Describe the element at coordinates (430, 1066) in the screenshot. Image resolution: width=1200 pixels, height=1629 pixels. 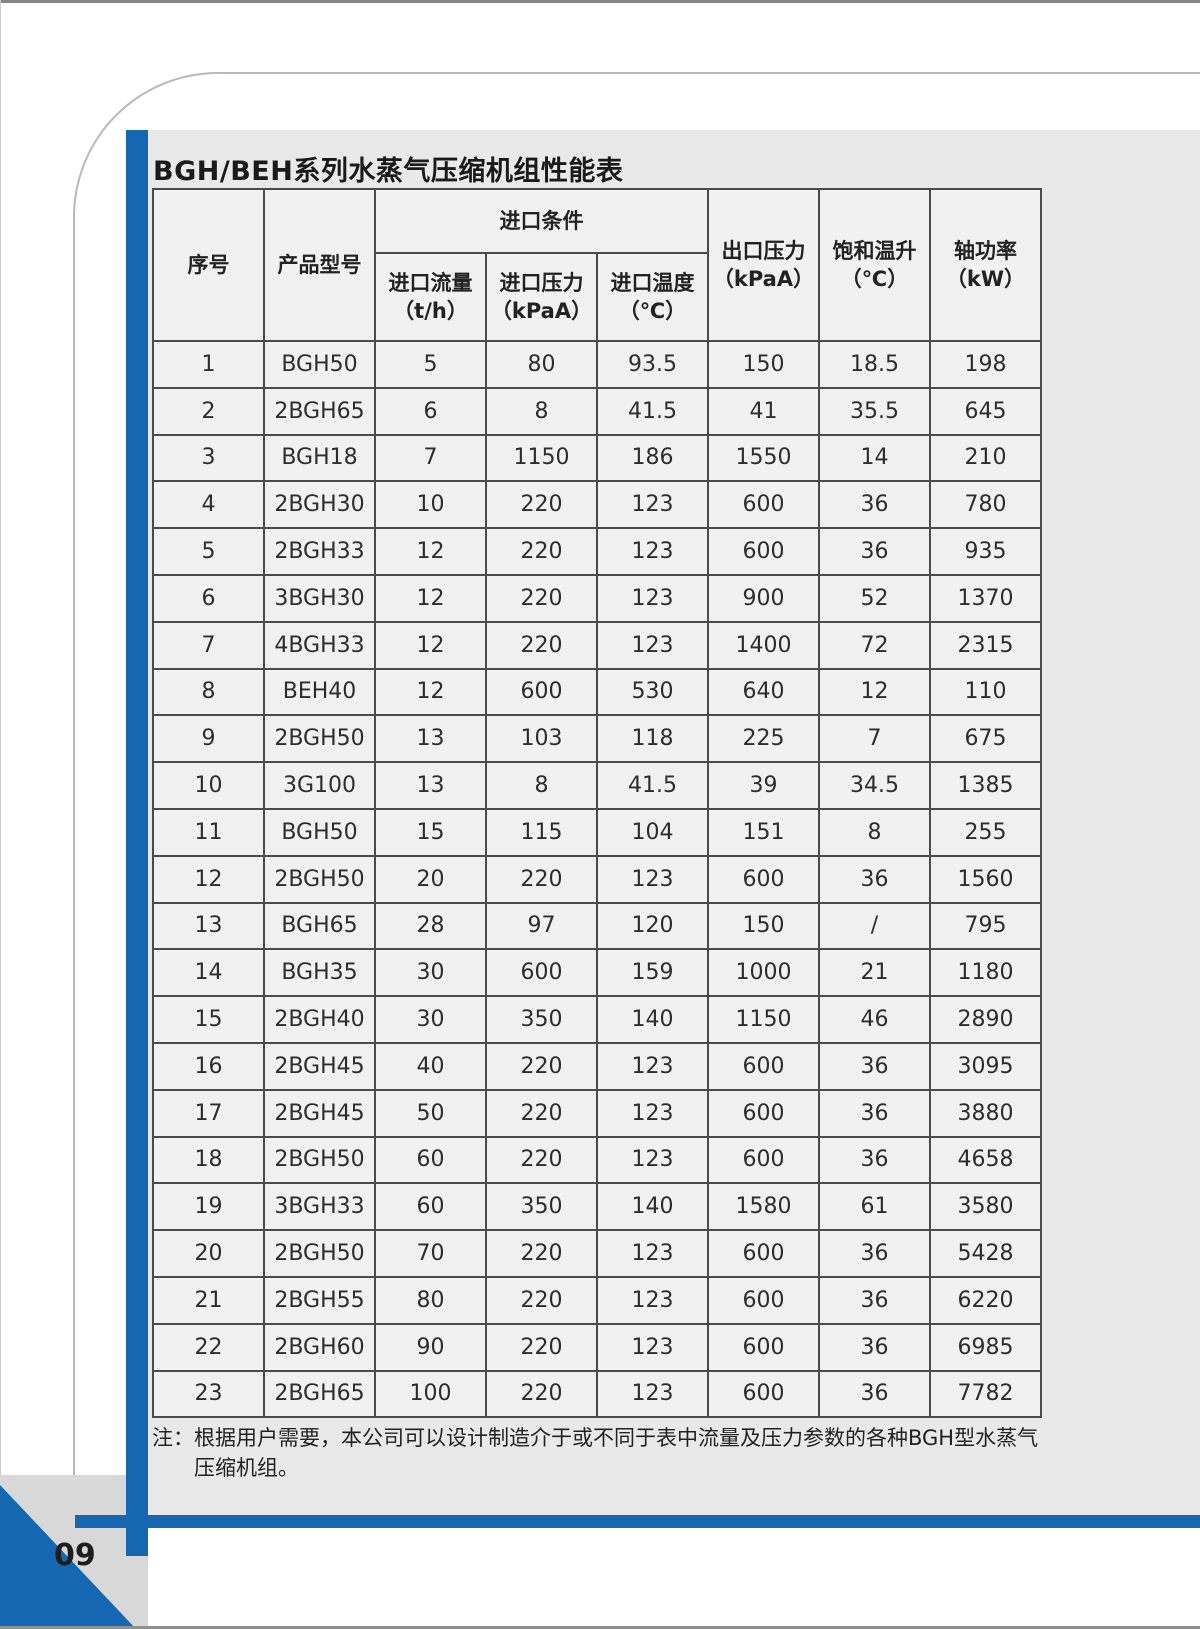
I see `table-cell: 40` at that location.